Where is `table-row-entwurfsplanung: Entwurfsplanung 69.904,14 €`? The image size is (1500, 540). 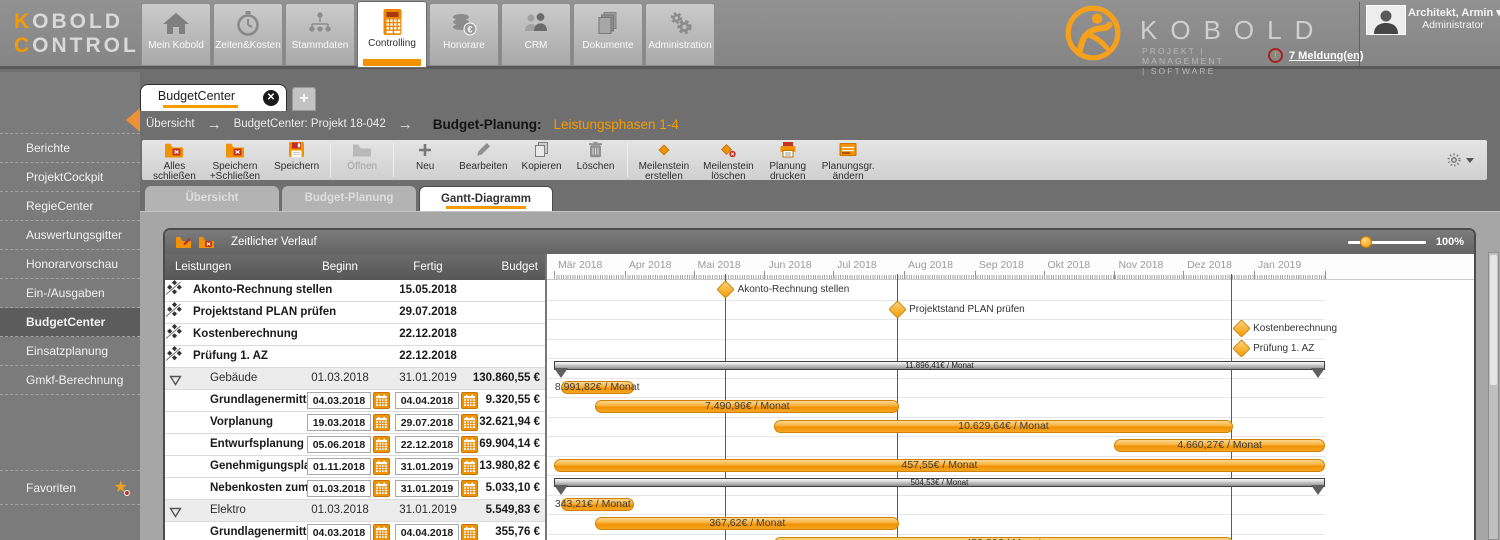
table-row-entwurfsplanung: Entwurfsplanung 69.904,14 € is located at coordinates (355, 445).